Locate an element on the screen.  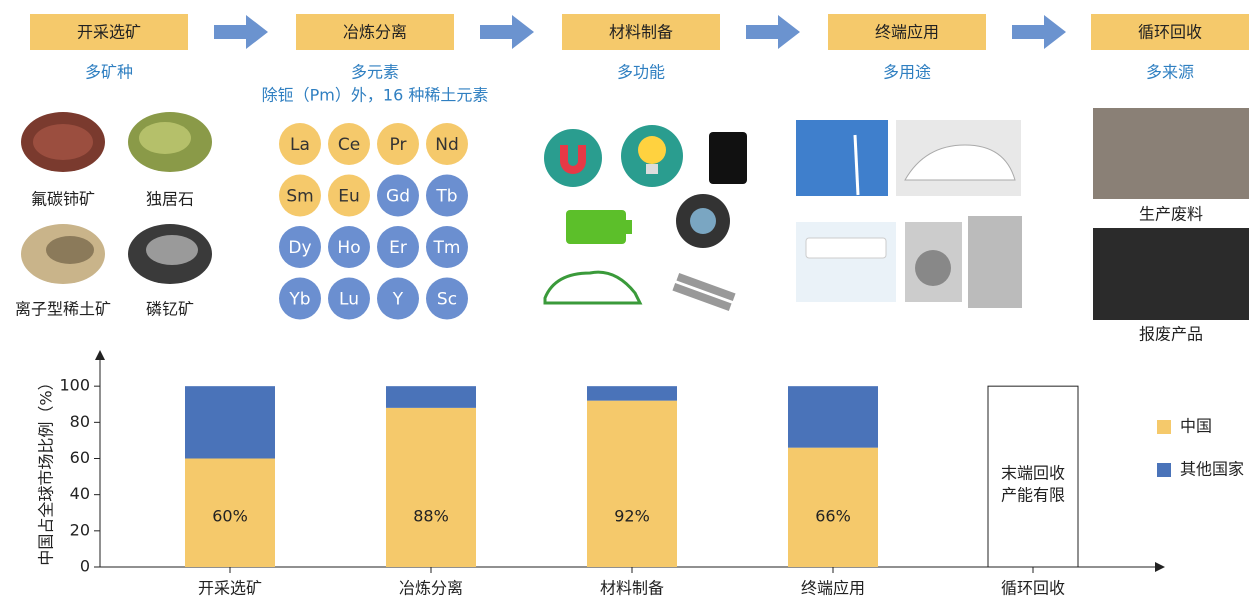
x-tick-label: 循环回收 is located at coordinates (1033, 588).